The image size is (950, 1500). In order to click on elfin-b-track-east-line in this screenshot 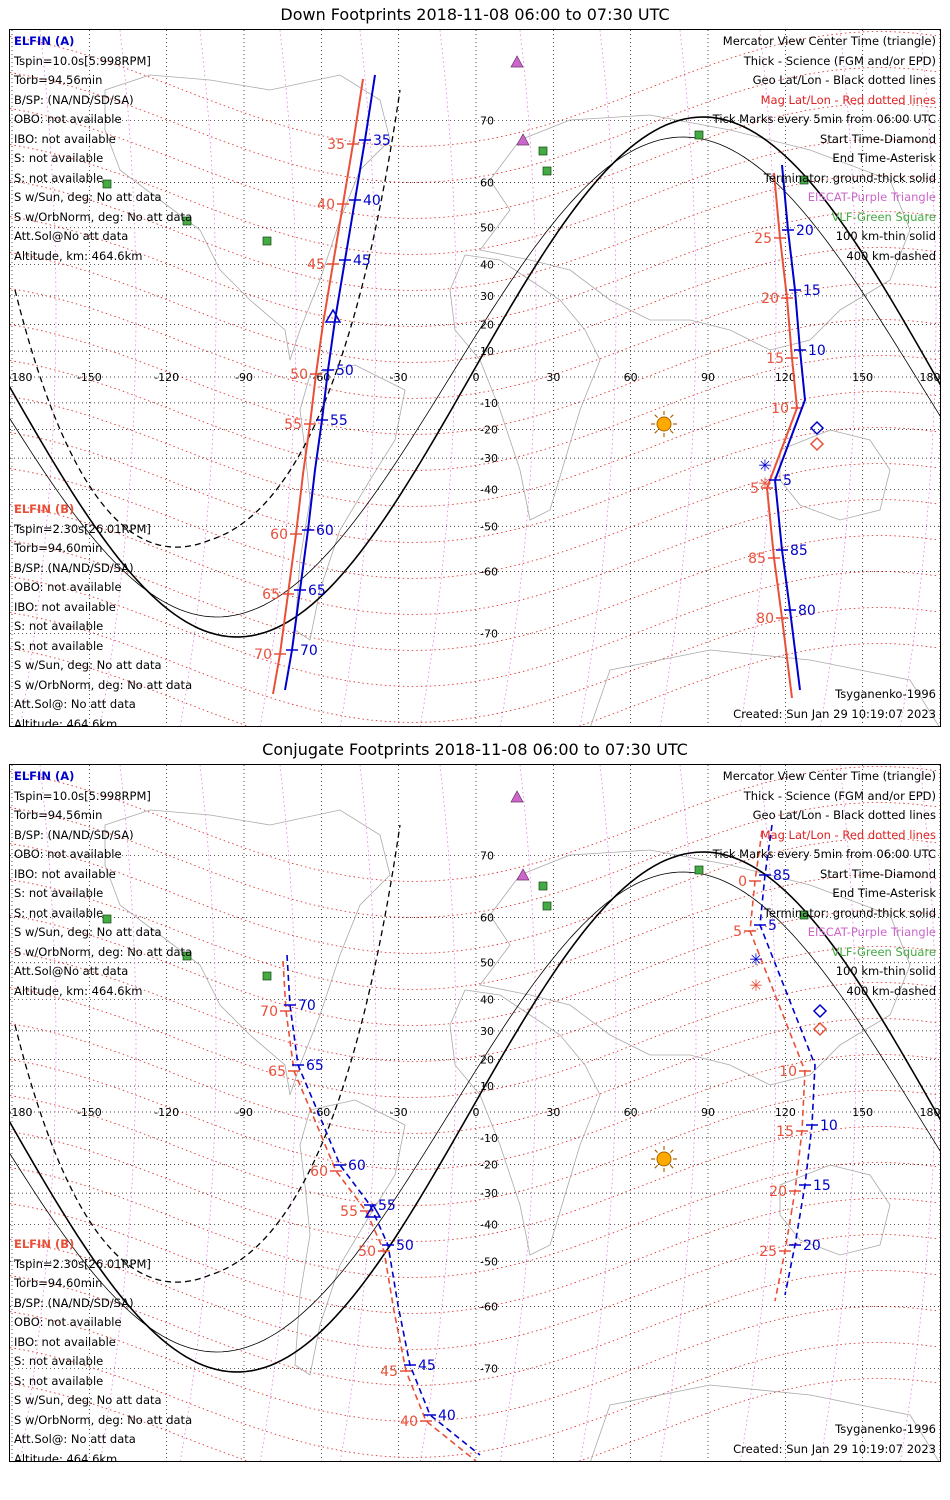, I will do `click(777, 1066)`.